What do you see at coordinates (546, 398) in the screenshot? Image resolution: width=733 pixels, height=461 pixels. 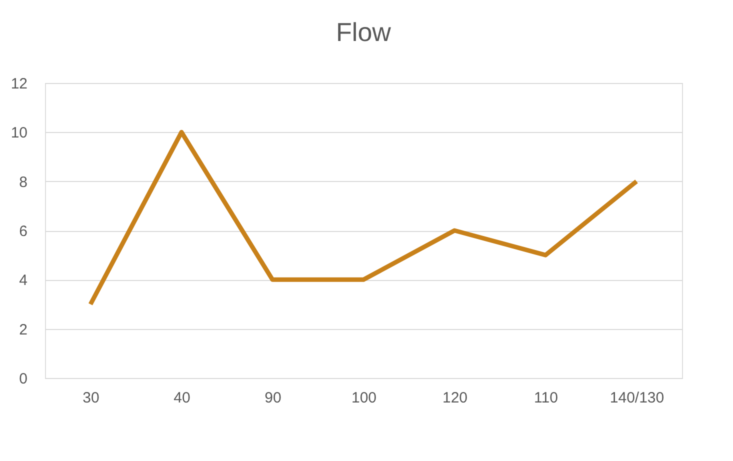 I see `x-tick-label: 110` at bounding box center [546, 398].